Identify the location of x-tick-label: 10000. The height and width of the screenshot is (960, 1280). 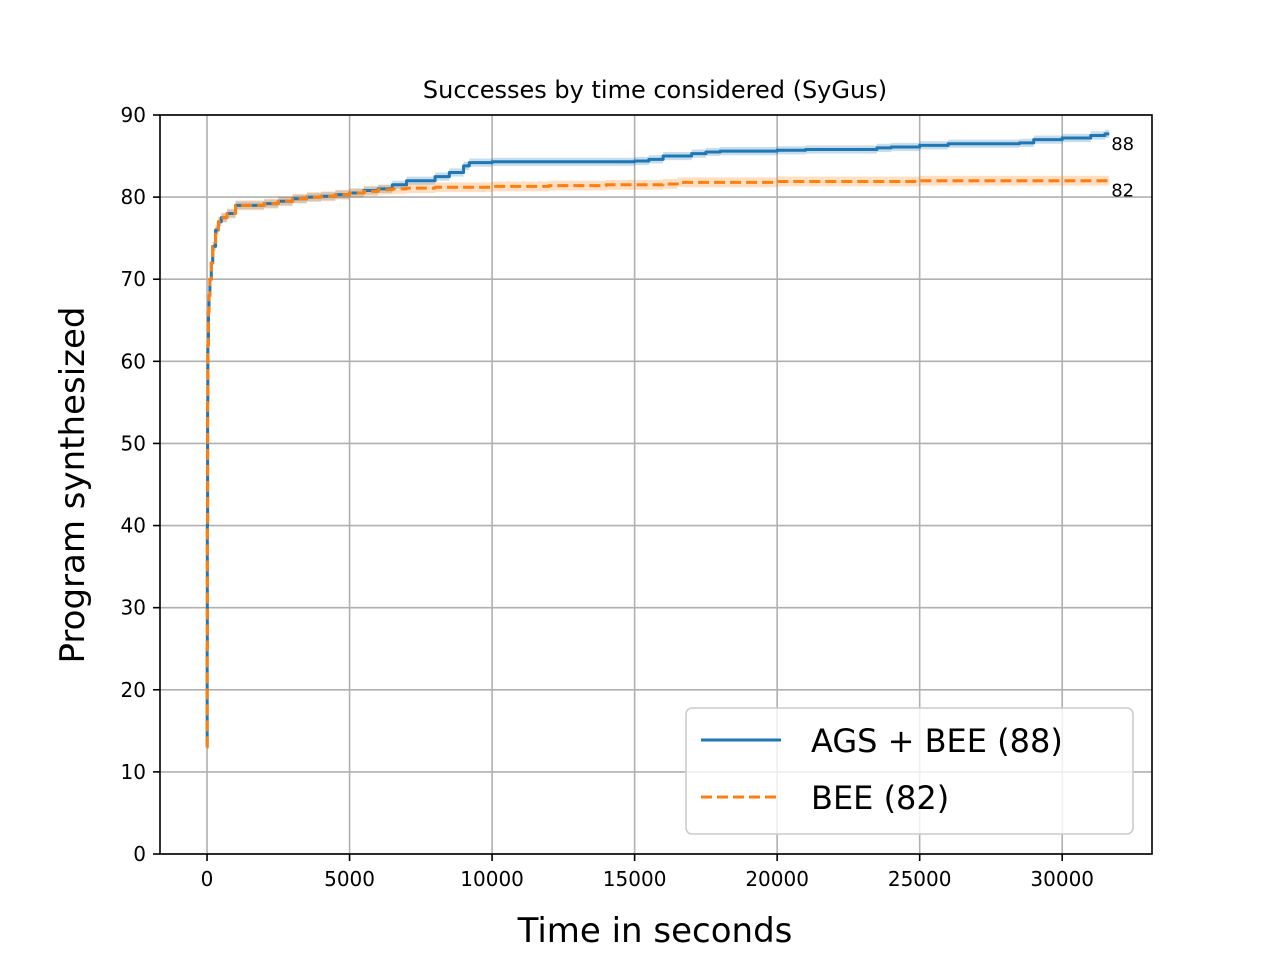
(492, 879).